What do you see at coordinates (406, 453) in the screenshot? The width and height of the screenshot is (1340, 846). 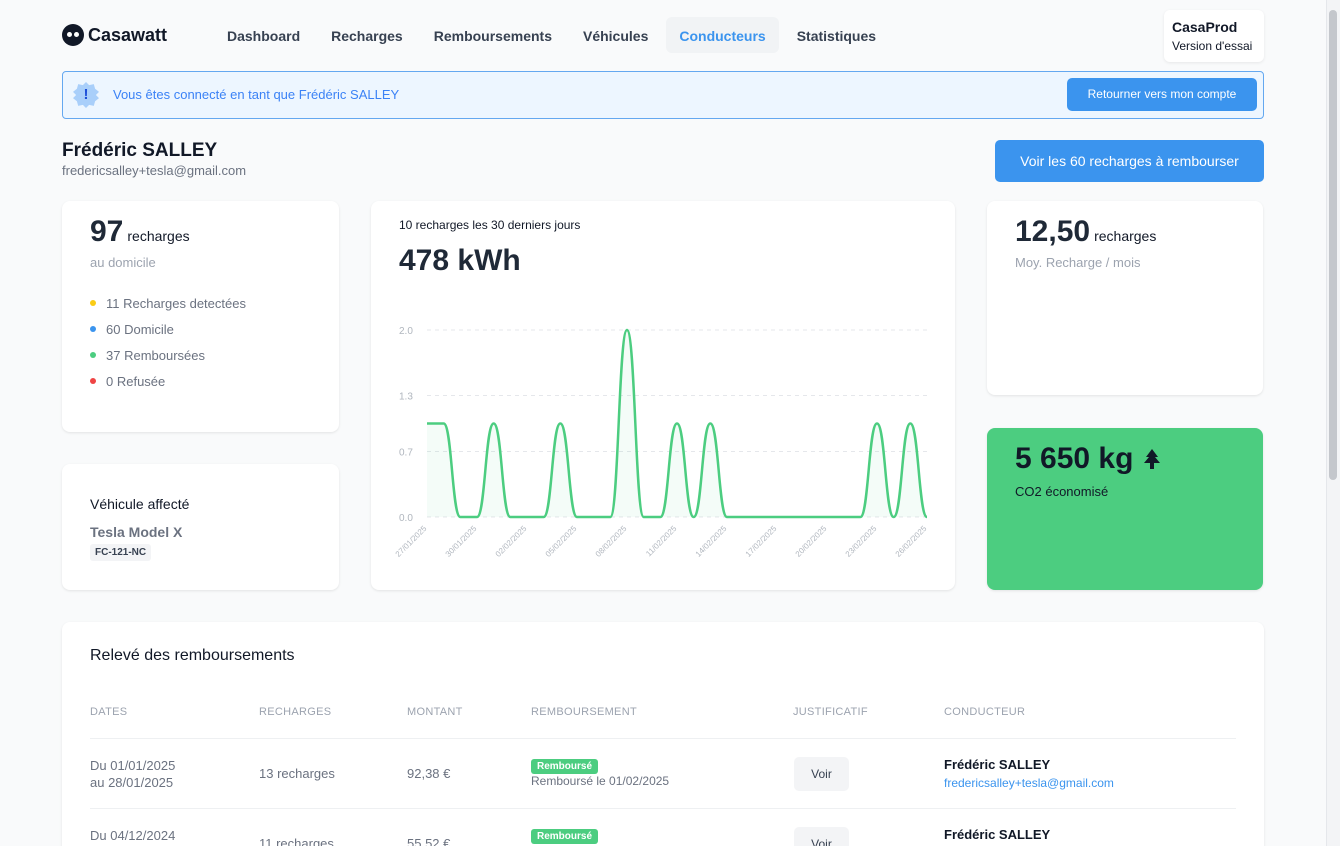 I see `chart-y-tick: 0.7` at bounding box center [406, 453].